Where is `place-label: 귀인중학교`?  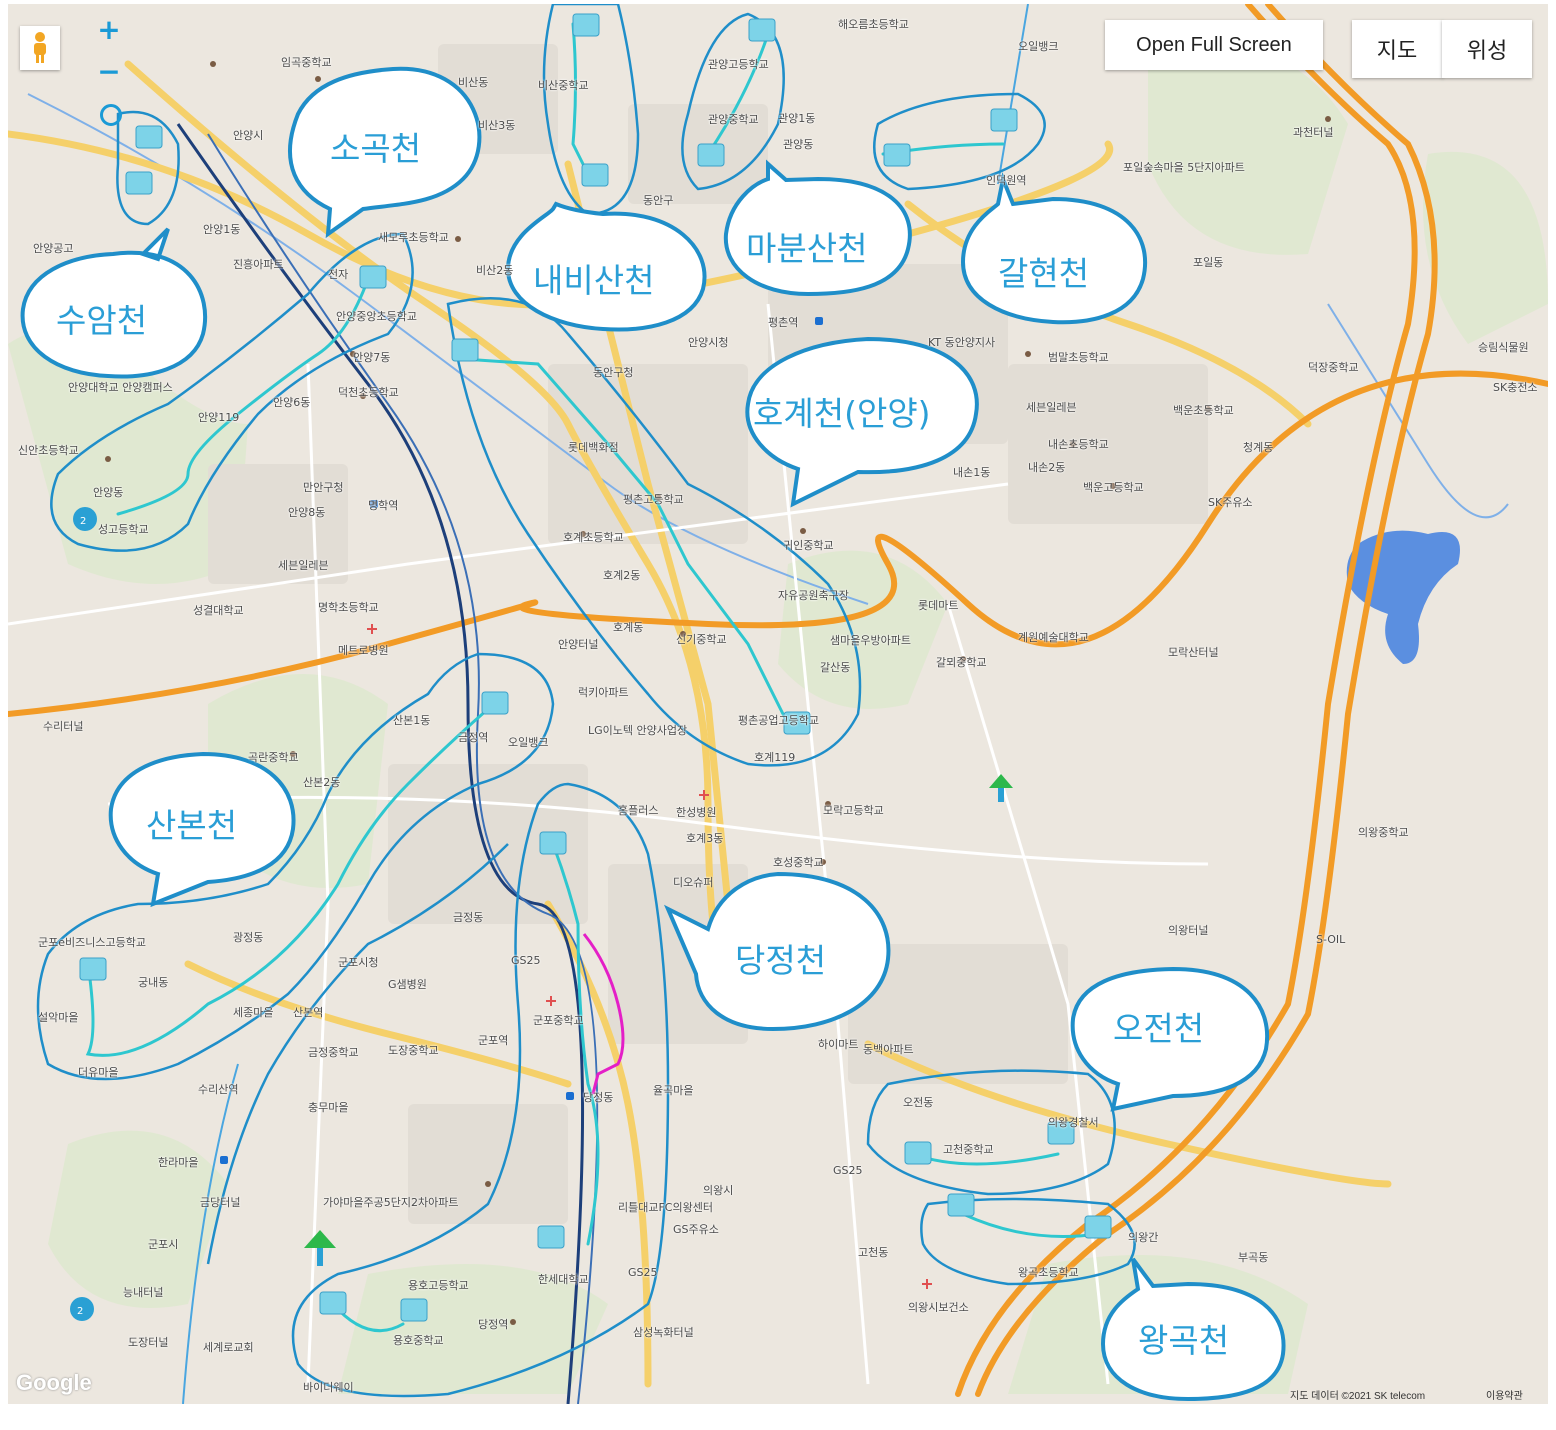 place-label: 귀인중학교 is located at coordinates (808, 545).